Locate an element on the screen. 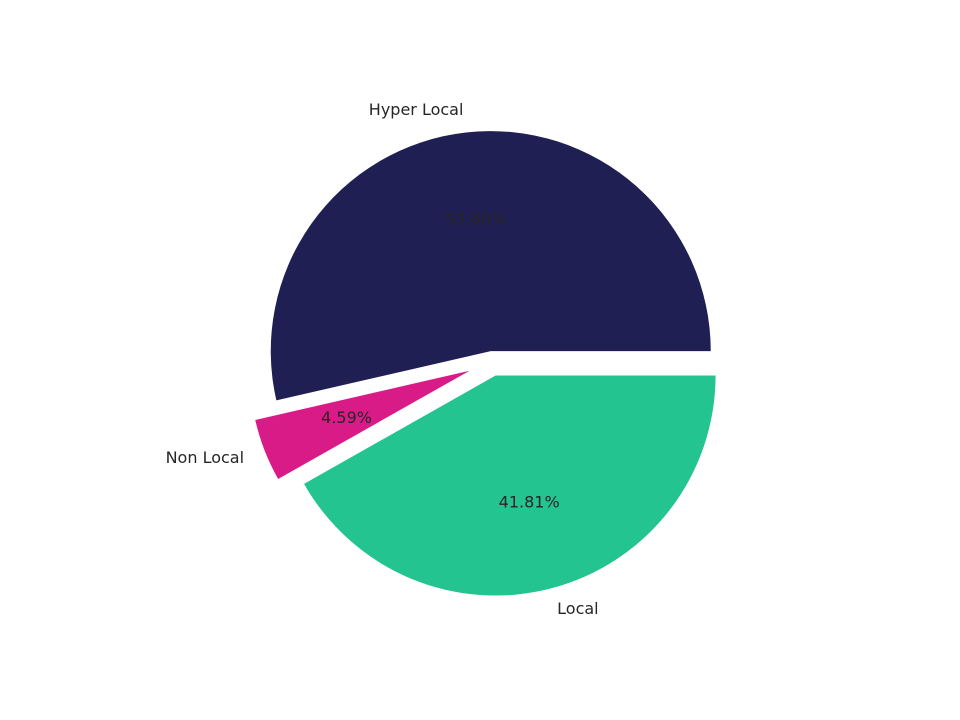  slice-label: Non Local is located at coordinates (205, 457).